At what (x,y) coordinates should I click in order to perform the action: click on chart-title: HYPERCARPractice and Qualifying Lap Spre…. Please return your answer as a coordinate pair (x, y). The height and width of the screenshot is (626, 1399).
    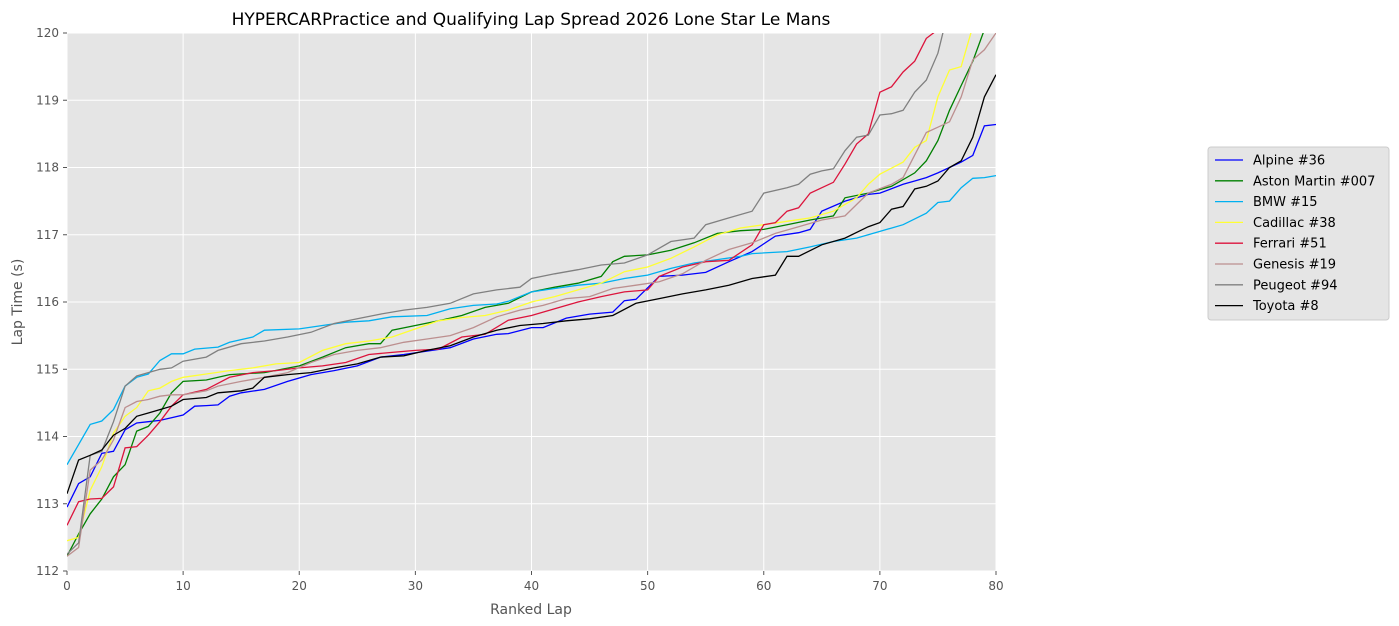
    Looking at the image, I should click on (531, 20).